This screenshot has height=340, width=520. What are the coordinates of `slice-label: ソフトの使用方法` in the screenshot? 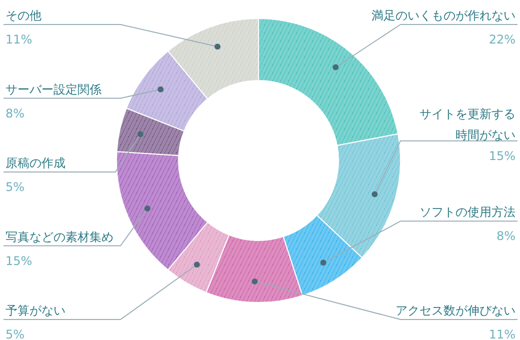 It's located at (468, 212).